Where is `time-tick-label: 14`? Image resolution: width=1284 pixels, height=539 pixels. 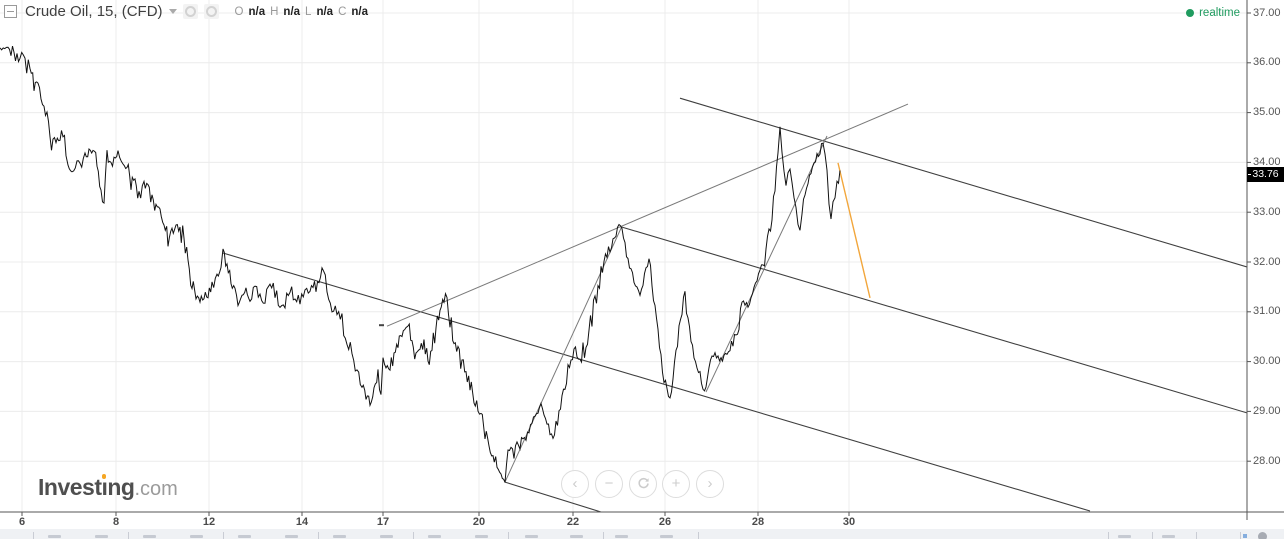
time-tick-label: 14 is located at coordinates (302, 522).